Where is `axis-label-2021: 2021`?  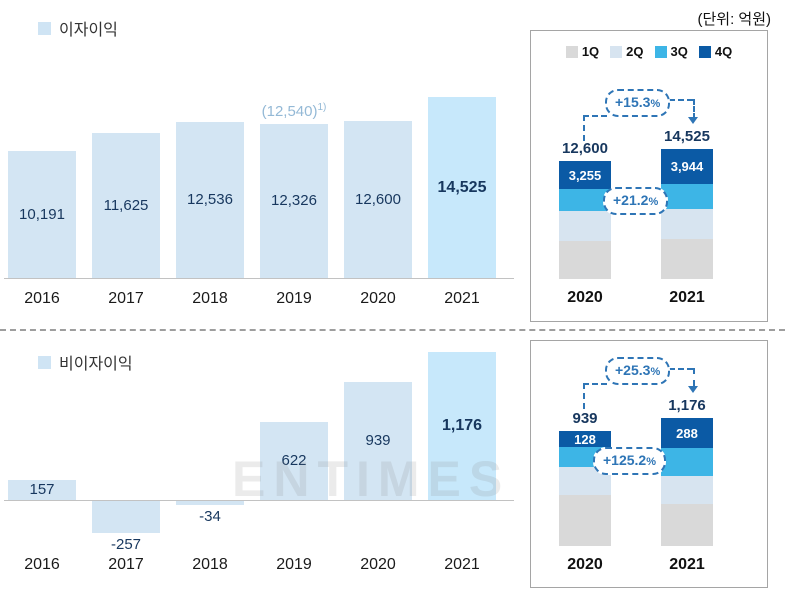
axis-label-2021: 2021 is located at coordinates (462, 564).